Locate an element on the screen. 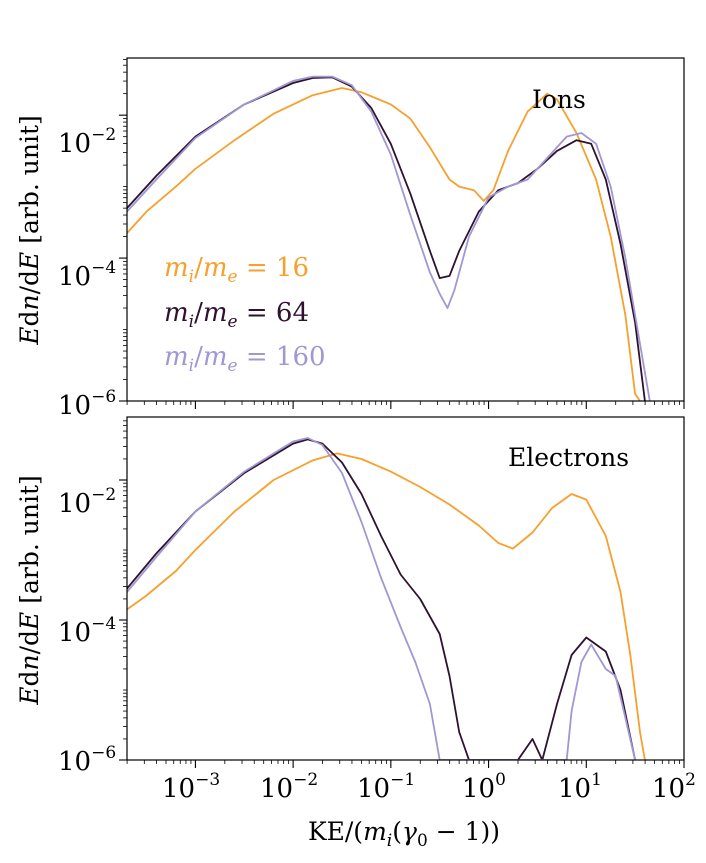 Image resolution: width=706 pixels, height=863 pixels. ions-ylabel: Edn/dE [arb. unit] is located at coordinates (29, 230).